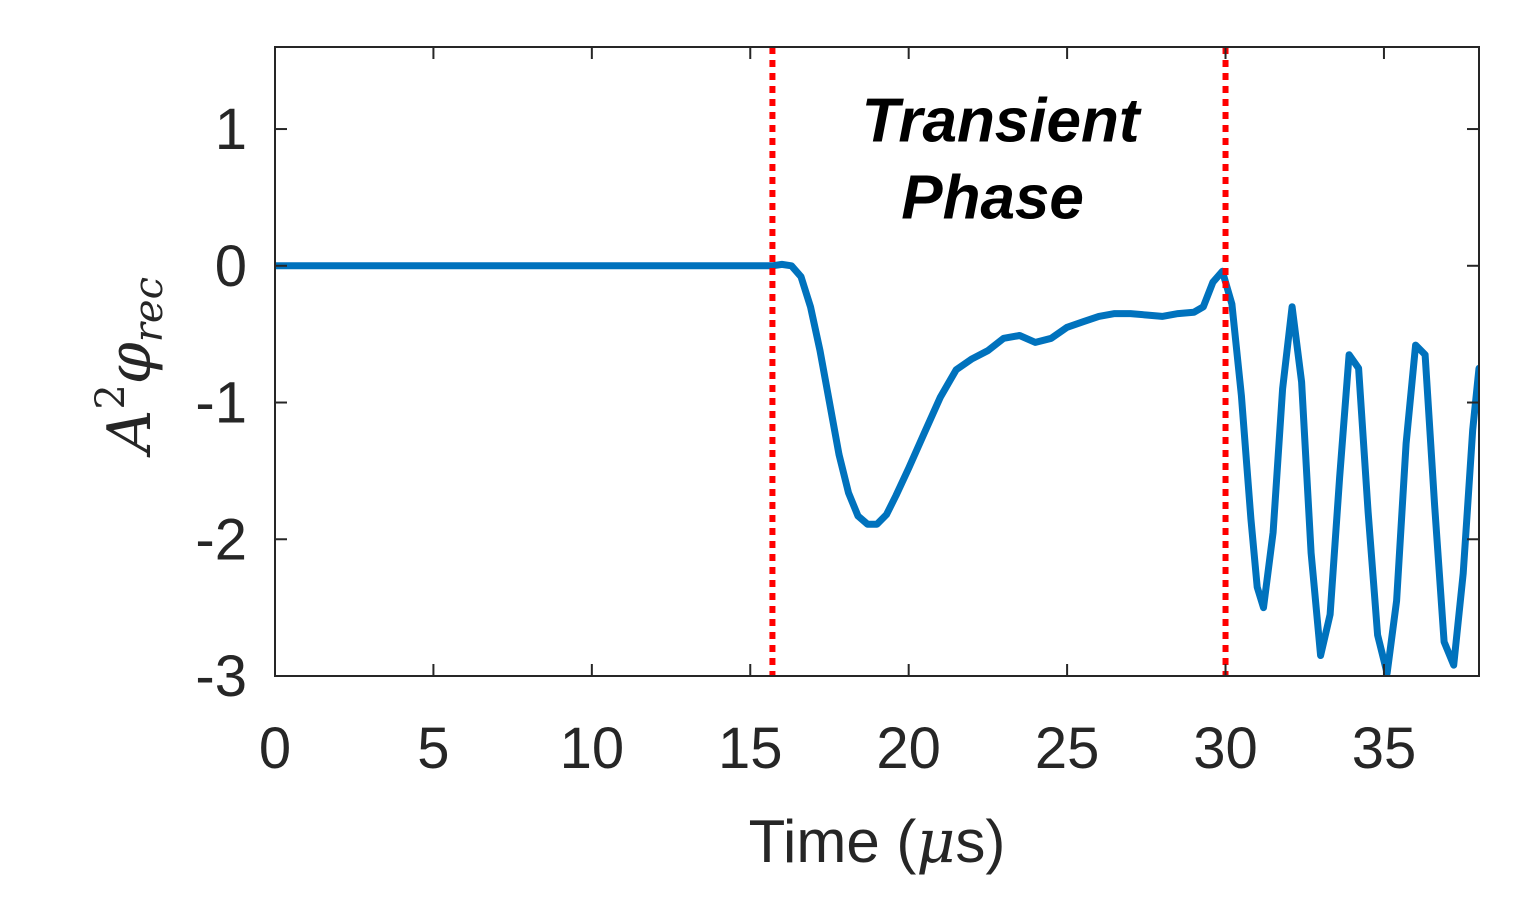  I want to click on y-tick-label: -2, so click(221, 539).